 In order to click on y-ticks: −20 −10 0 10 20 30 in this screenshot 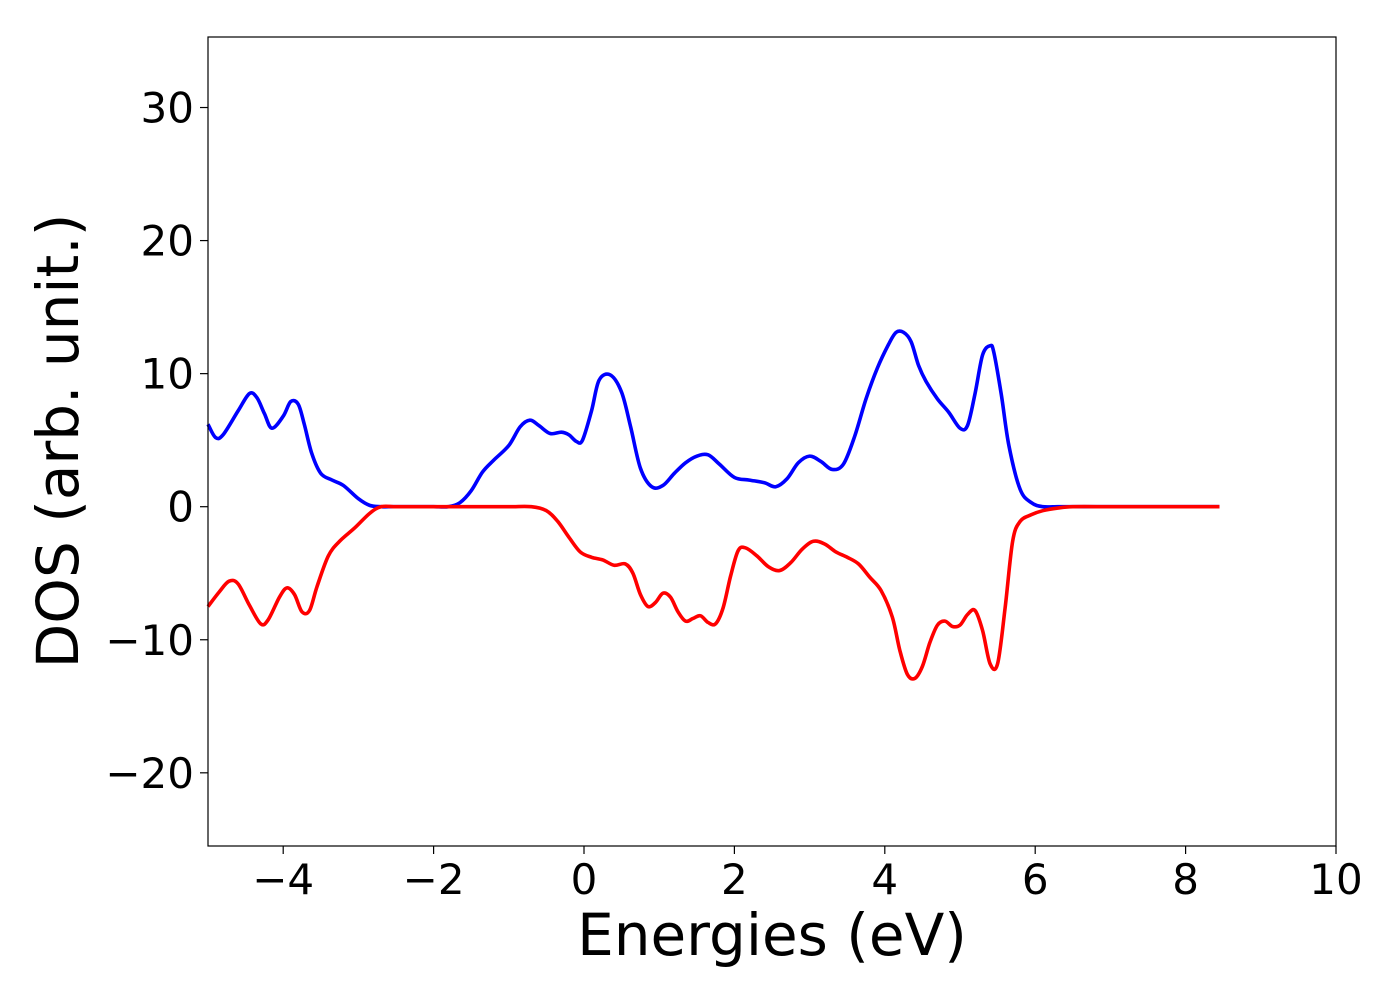, I will do `click(156, 441)`.